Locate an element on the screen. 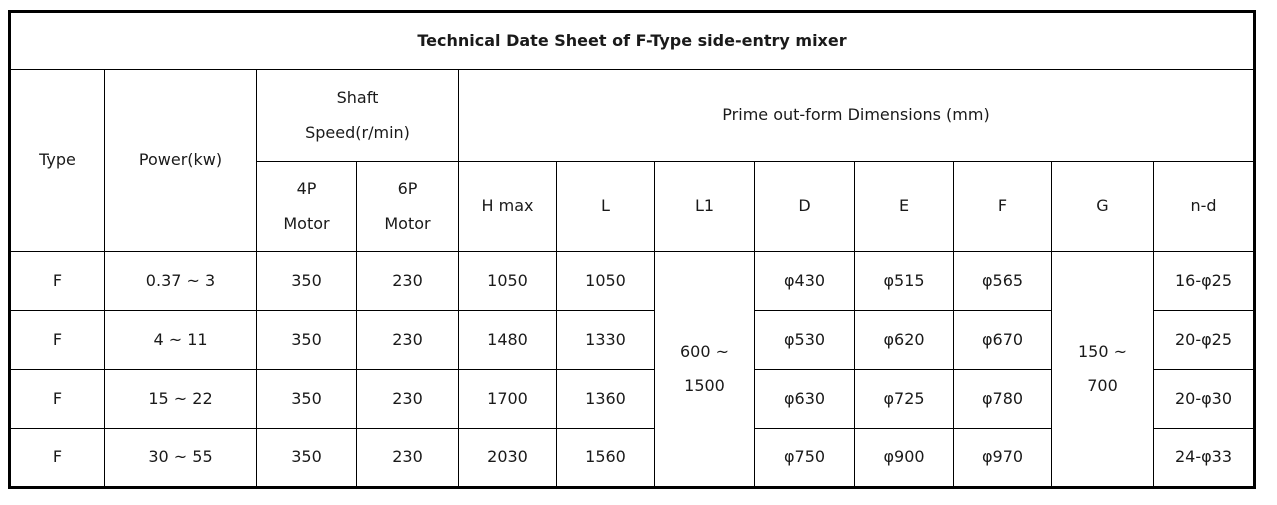 Image resolution: width=1277 pixels, height=505 pixels. cell-h-max: 1050 is located at coordinates (507, 281).